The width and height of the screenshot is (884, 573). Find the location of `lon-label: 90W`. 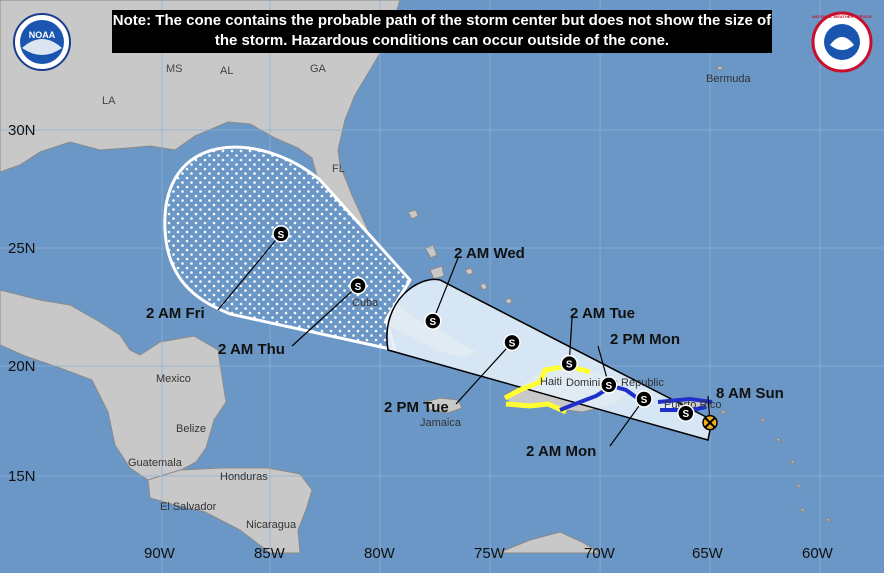

lon-label: 90W is located at coordinates (160, 553).